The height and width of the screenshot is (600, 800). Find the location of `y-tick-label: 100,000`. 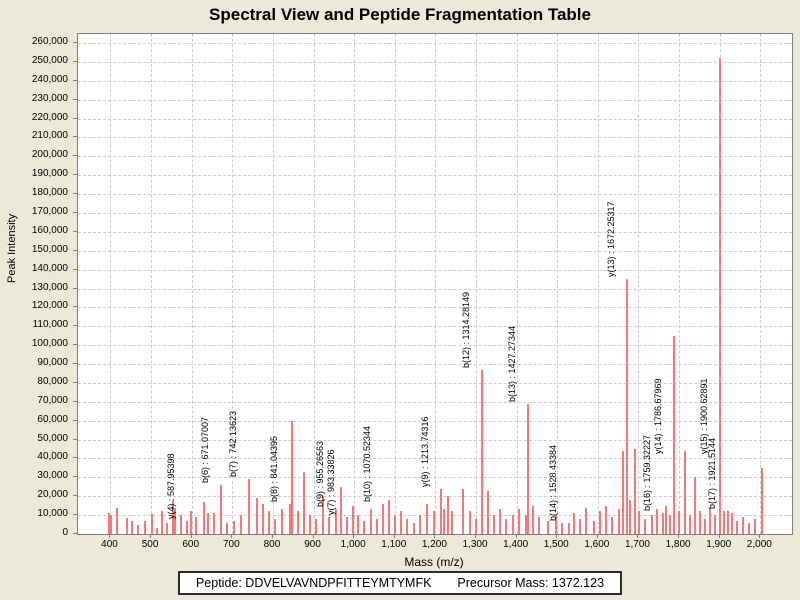

y-tick-label: 100,000 is located at coordinates (49, 344).